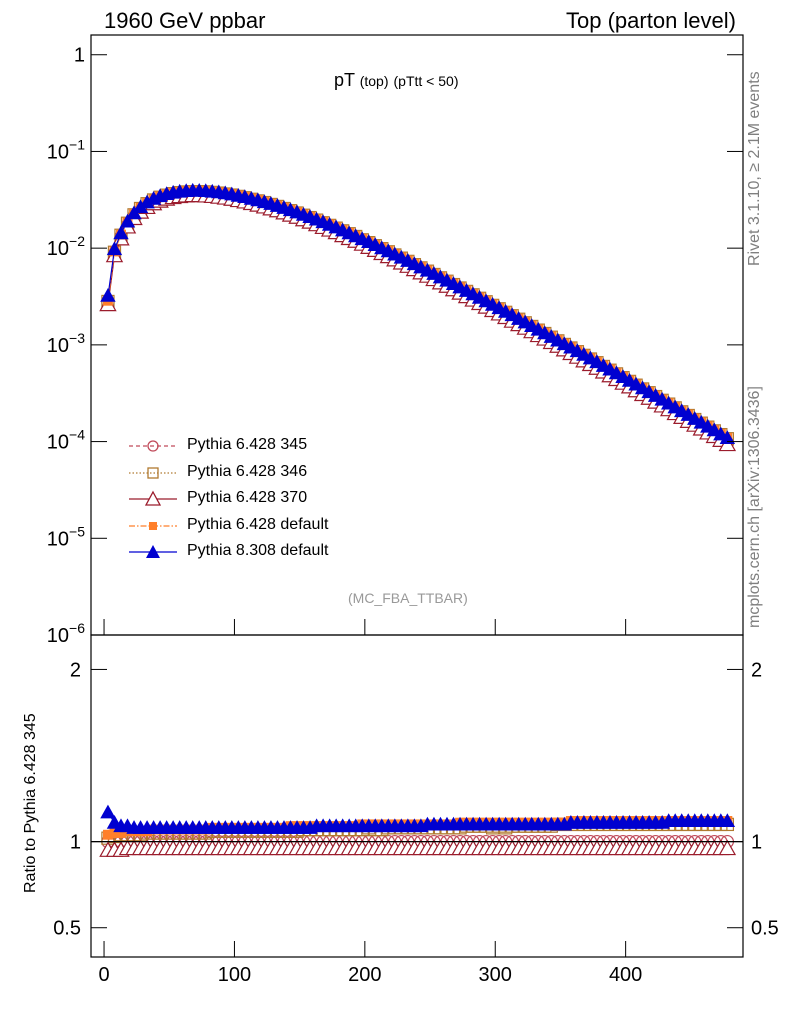 This screenshot has width=786, height=1024. What do you see at coordinates (364, 975) in the screenshot?
I see `x-tick-label: 200` at bounding box center [364, 975].